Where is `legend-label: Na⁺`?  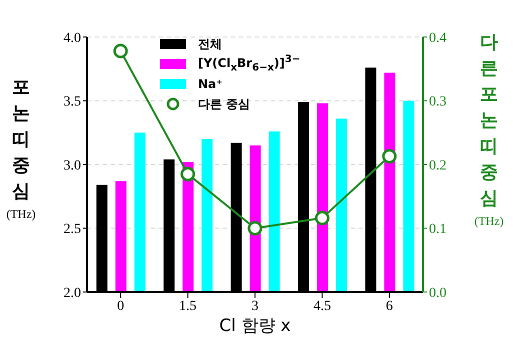
legend-label: Na⁺ is located at coordinates (210, 84).